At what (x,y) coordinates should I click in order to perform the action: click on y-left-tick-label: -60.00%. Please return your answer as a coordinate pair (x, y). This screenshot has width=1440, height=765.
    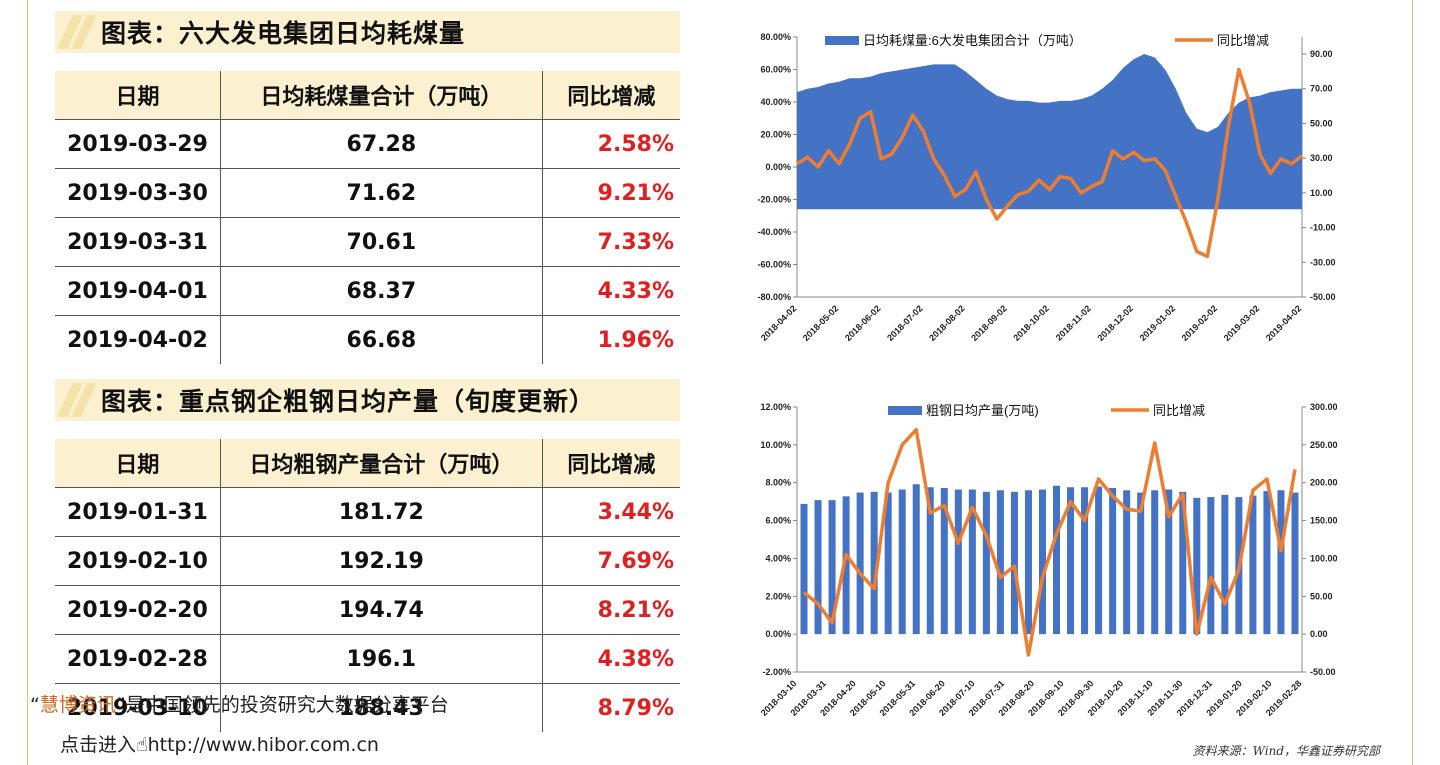
    Looking at the image, I should click on (774, 265).